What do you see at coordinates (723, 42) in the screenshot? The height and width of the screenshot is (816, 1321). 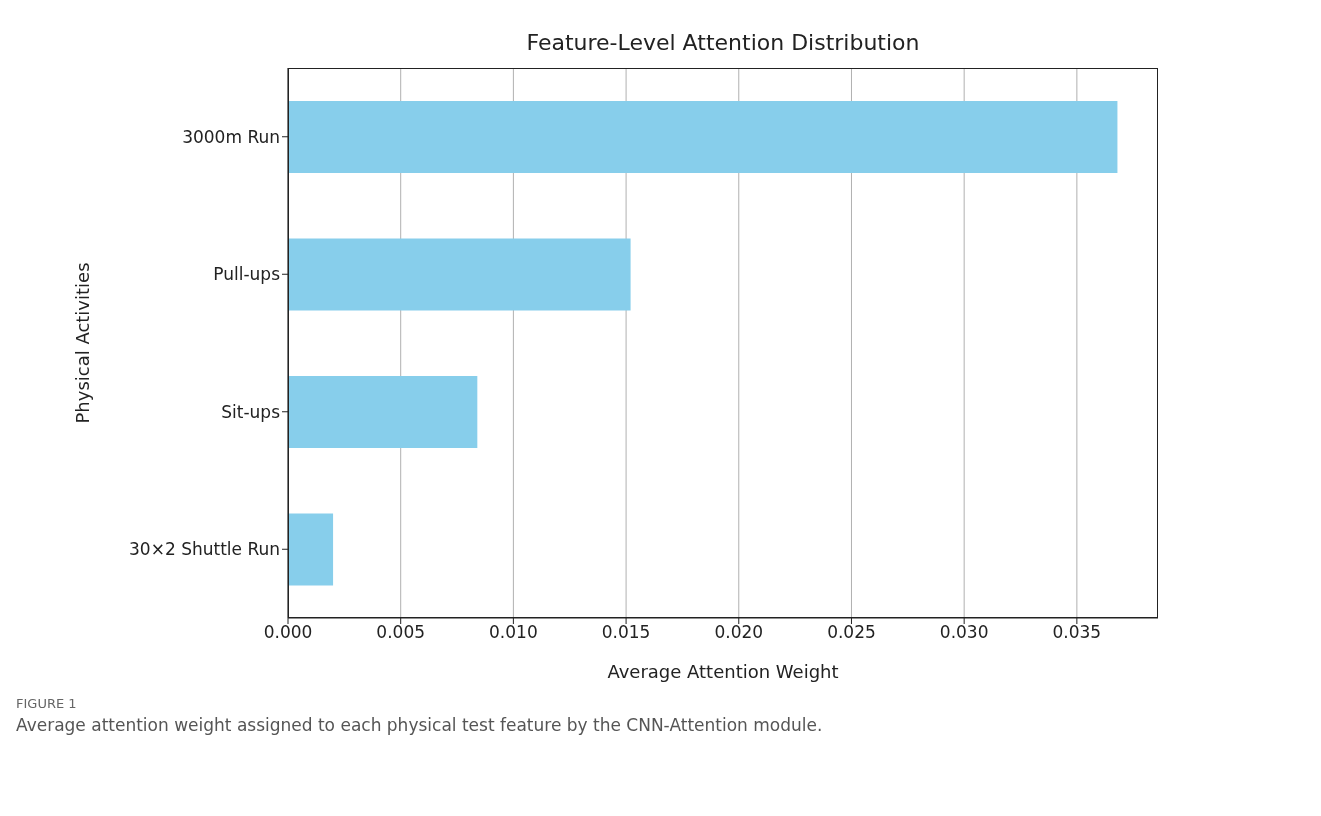 I see `chart-title: Feature-Level Attention Distribution` at bounding box center [723, 42].